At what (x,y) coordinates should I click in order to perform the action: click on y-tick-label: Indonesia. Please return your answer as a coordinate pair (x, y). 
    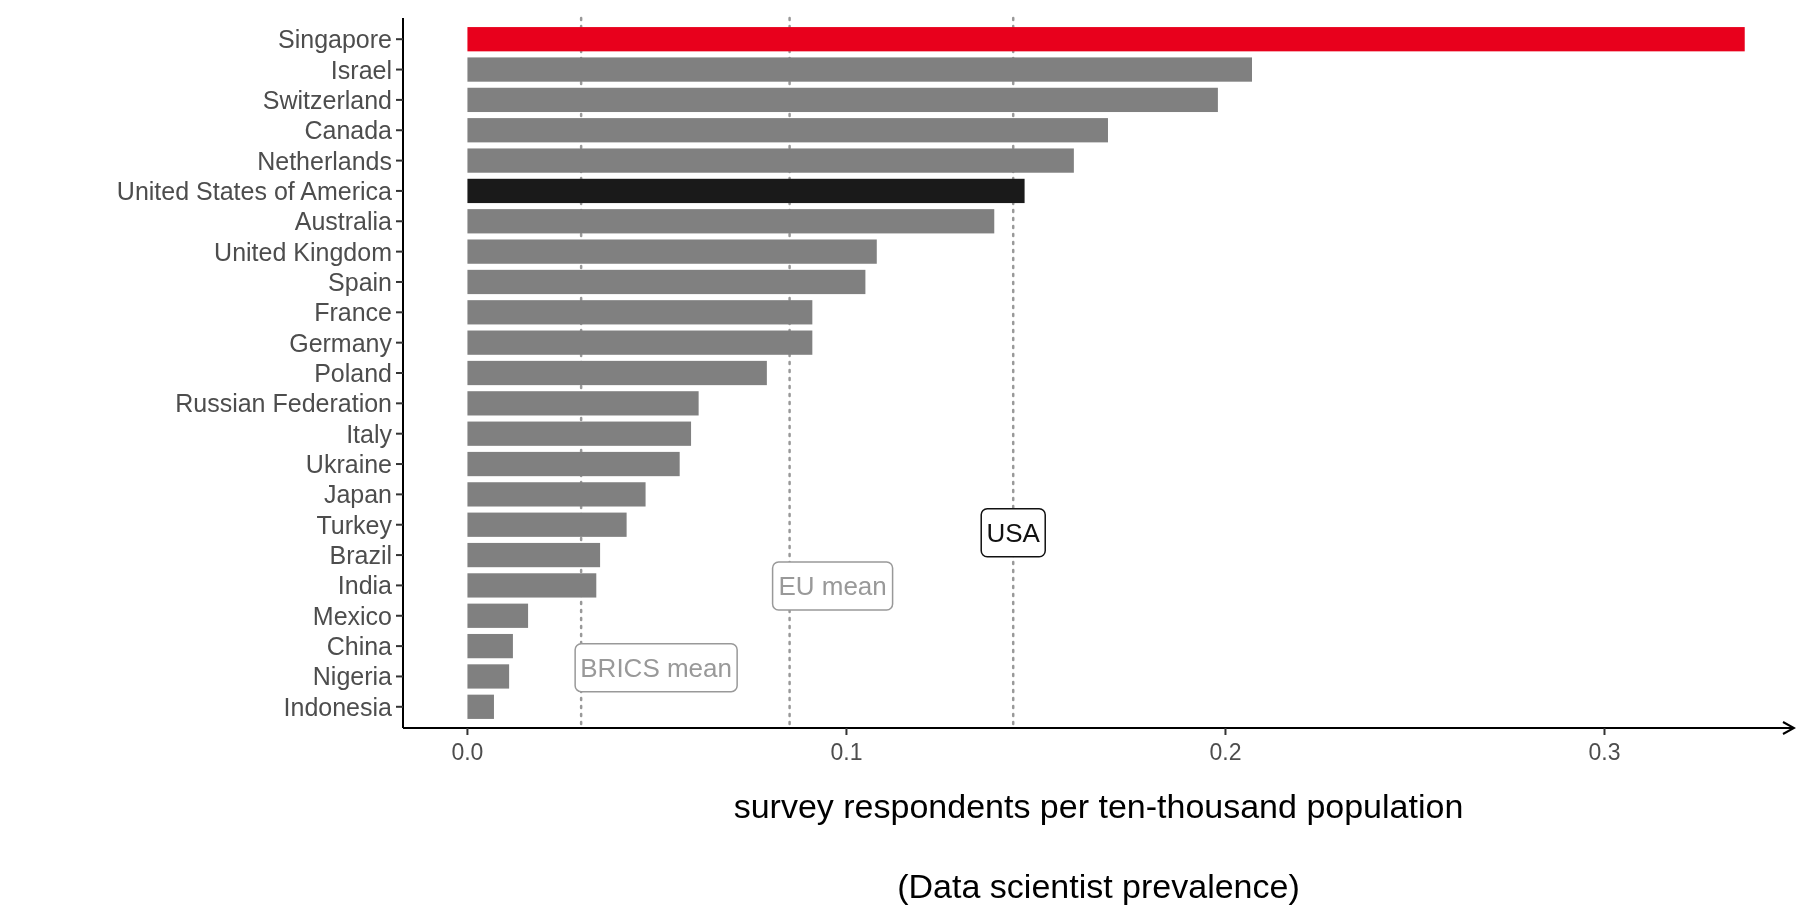
    Looking at the image, I should click on (338, 706).